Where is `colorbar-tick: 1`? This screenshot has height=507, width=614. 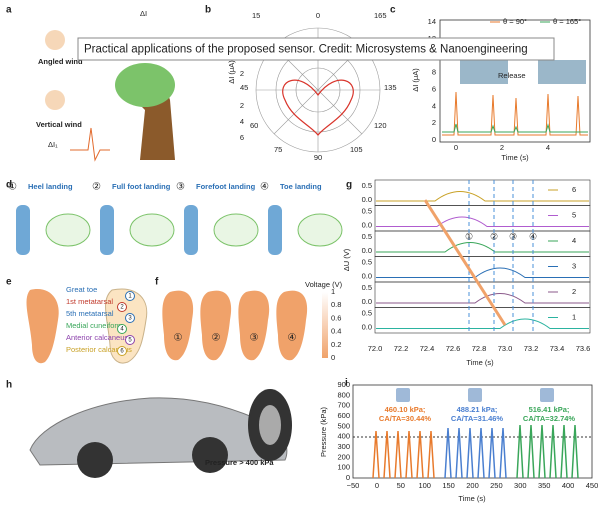 colorbar-tick: 1 is located at coordinates (333, 291).